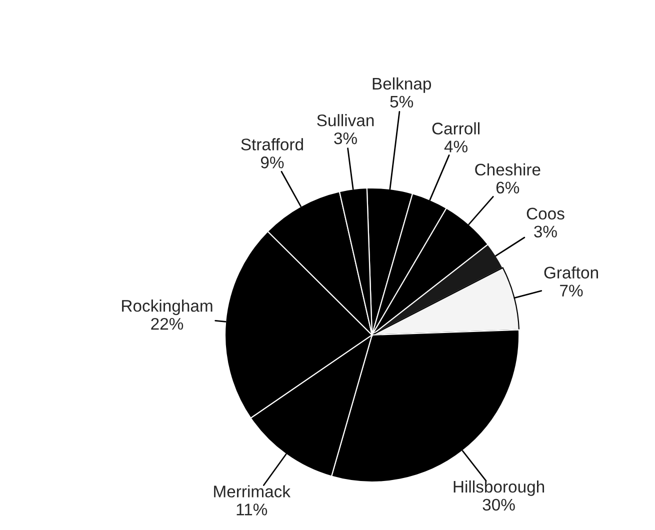 The width and height of the screenshot is (655, 530). I want to click on data-label: 7%, so click(571, 290).